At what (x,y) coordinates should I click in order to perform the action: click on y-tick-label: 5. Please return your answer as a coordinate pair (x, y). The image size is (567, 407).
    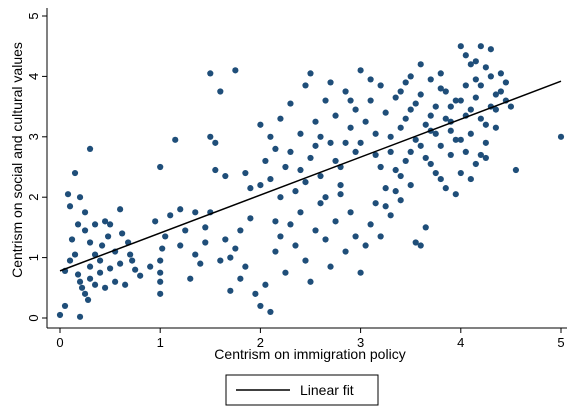
    Looking at the image, I should click on (33, 15).